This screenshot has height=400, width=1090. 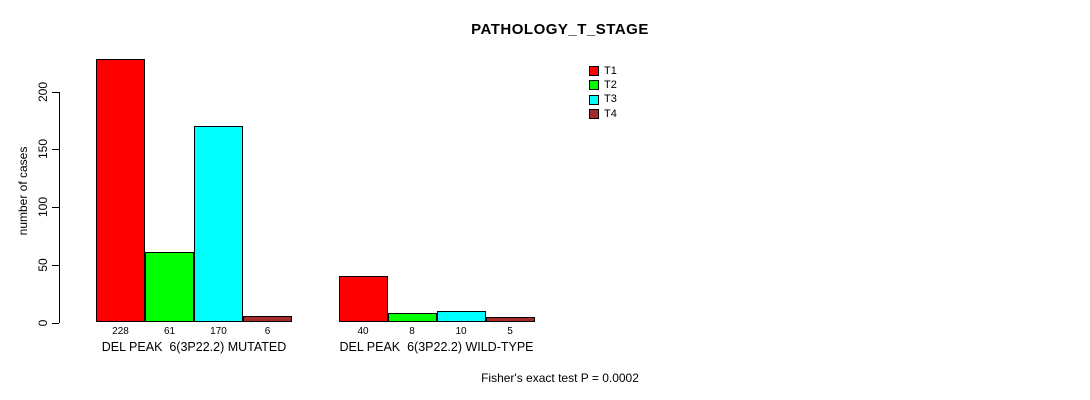 I want to click on bar-t3-group1, so click(x=218, y=224).